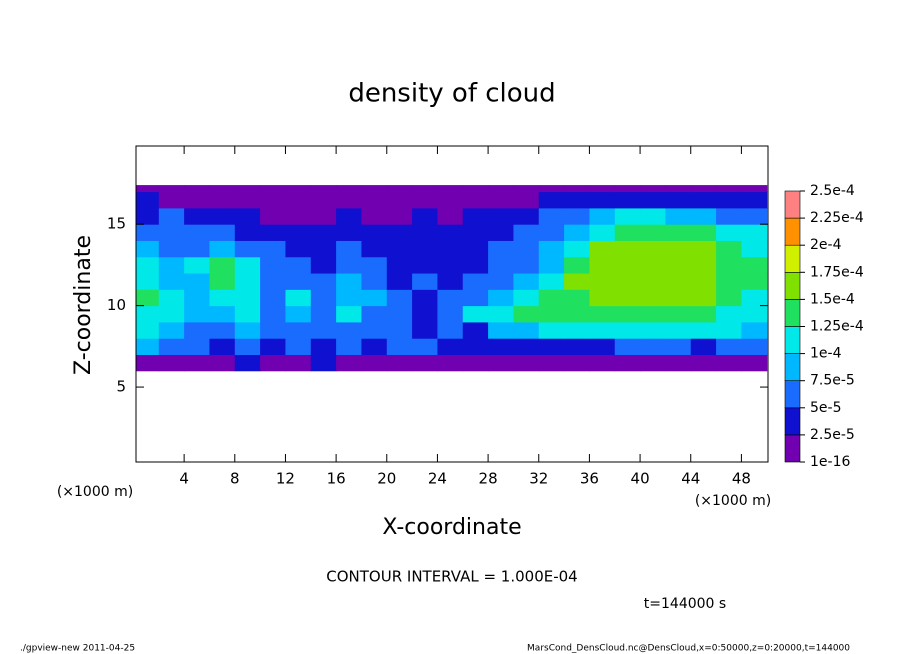 This screenshot has width=904, height=654. I want to click on x-tick-label: 8, so click(235, 479).